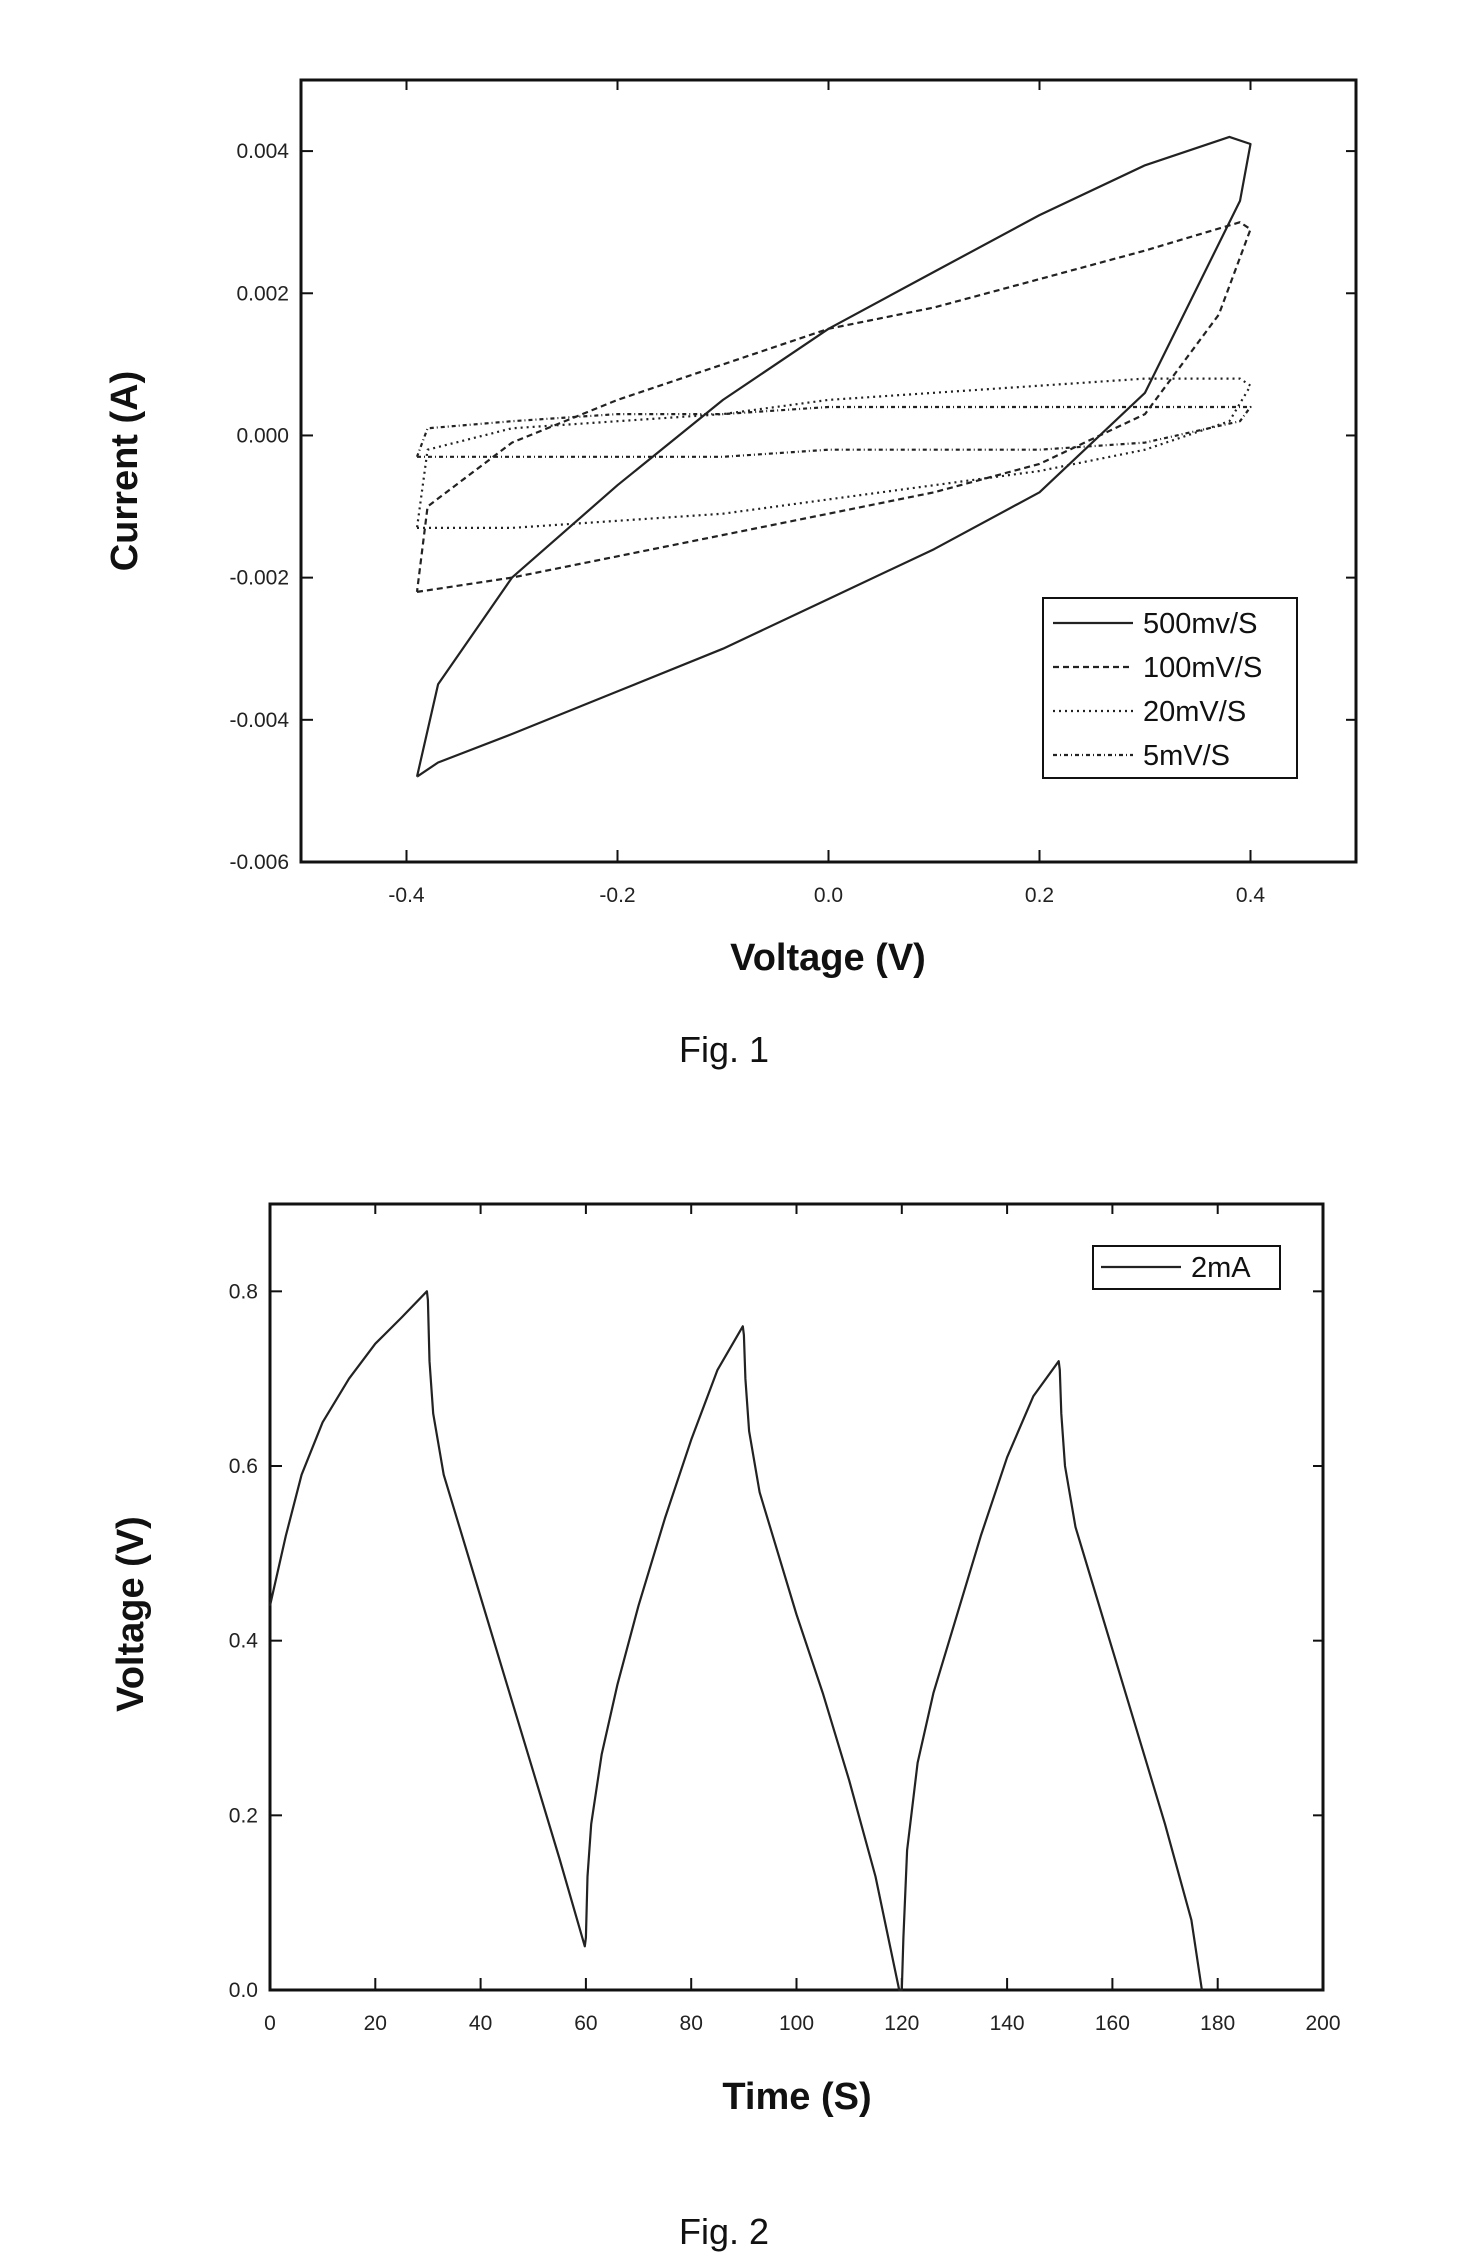  What do you see at coordinates (796, 2097) in the screenshot?
I see `fig2-x-axis-title: Time (S)` at bounding box center [796, 2097].